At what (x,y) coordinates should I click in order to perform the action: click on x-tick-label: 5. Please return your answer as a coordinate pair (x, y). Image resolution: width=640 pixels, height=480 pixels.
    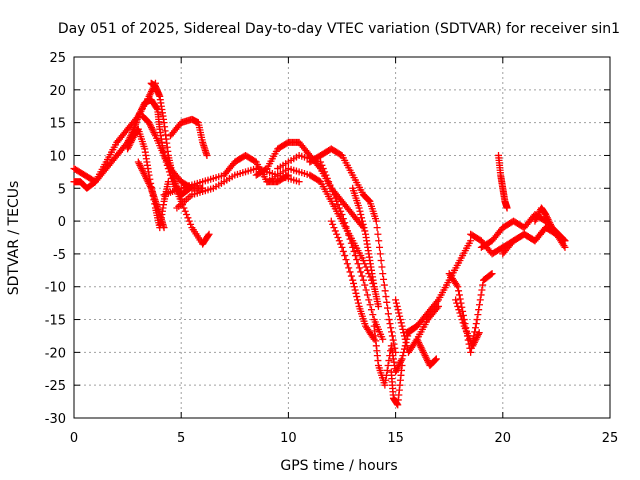
    Looking at the image, I should click on (181, 438).